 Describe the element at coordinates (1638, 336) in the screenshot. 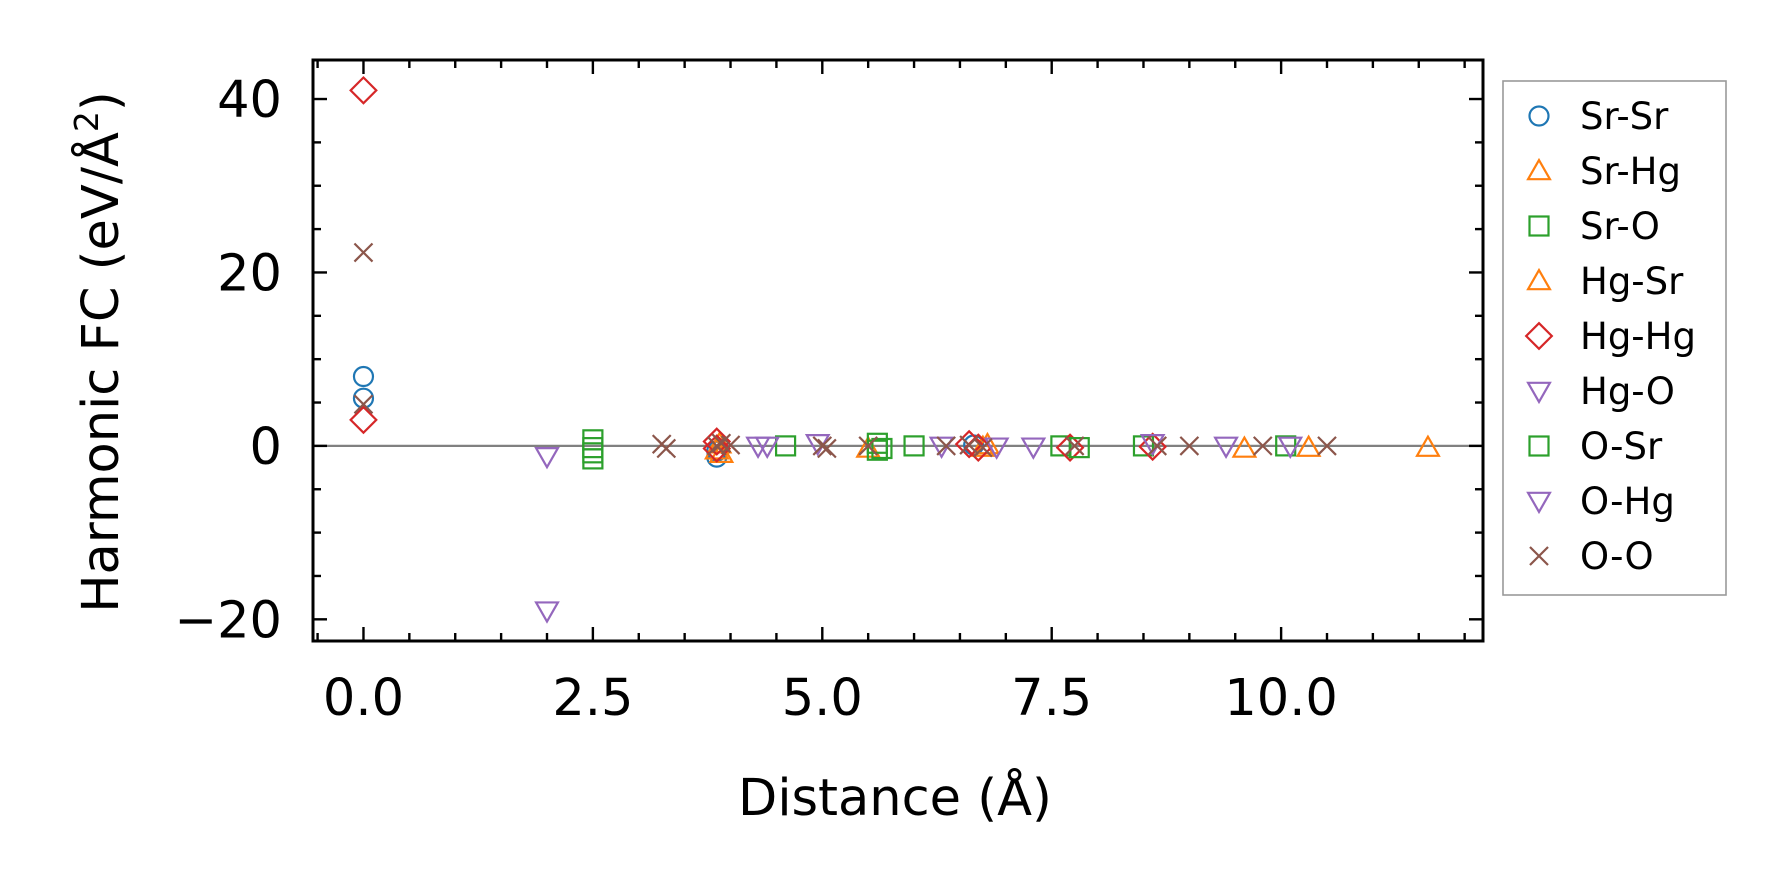

I see `legend-label: Hg-Hg` at that location.